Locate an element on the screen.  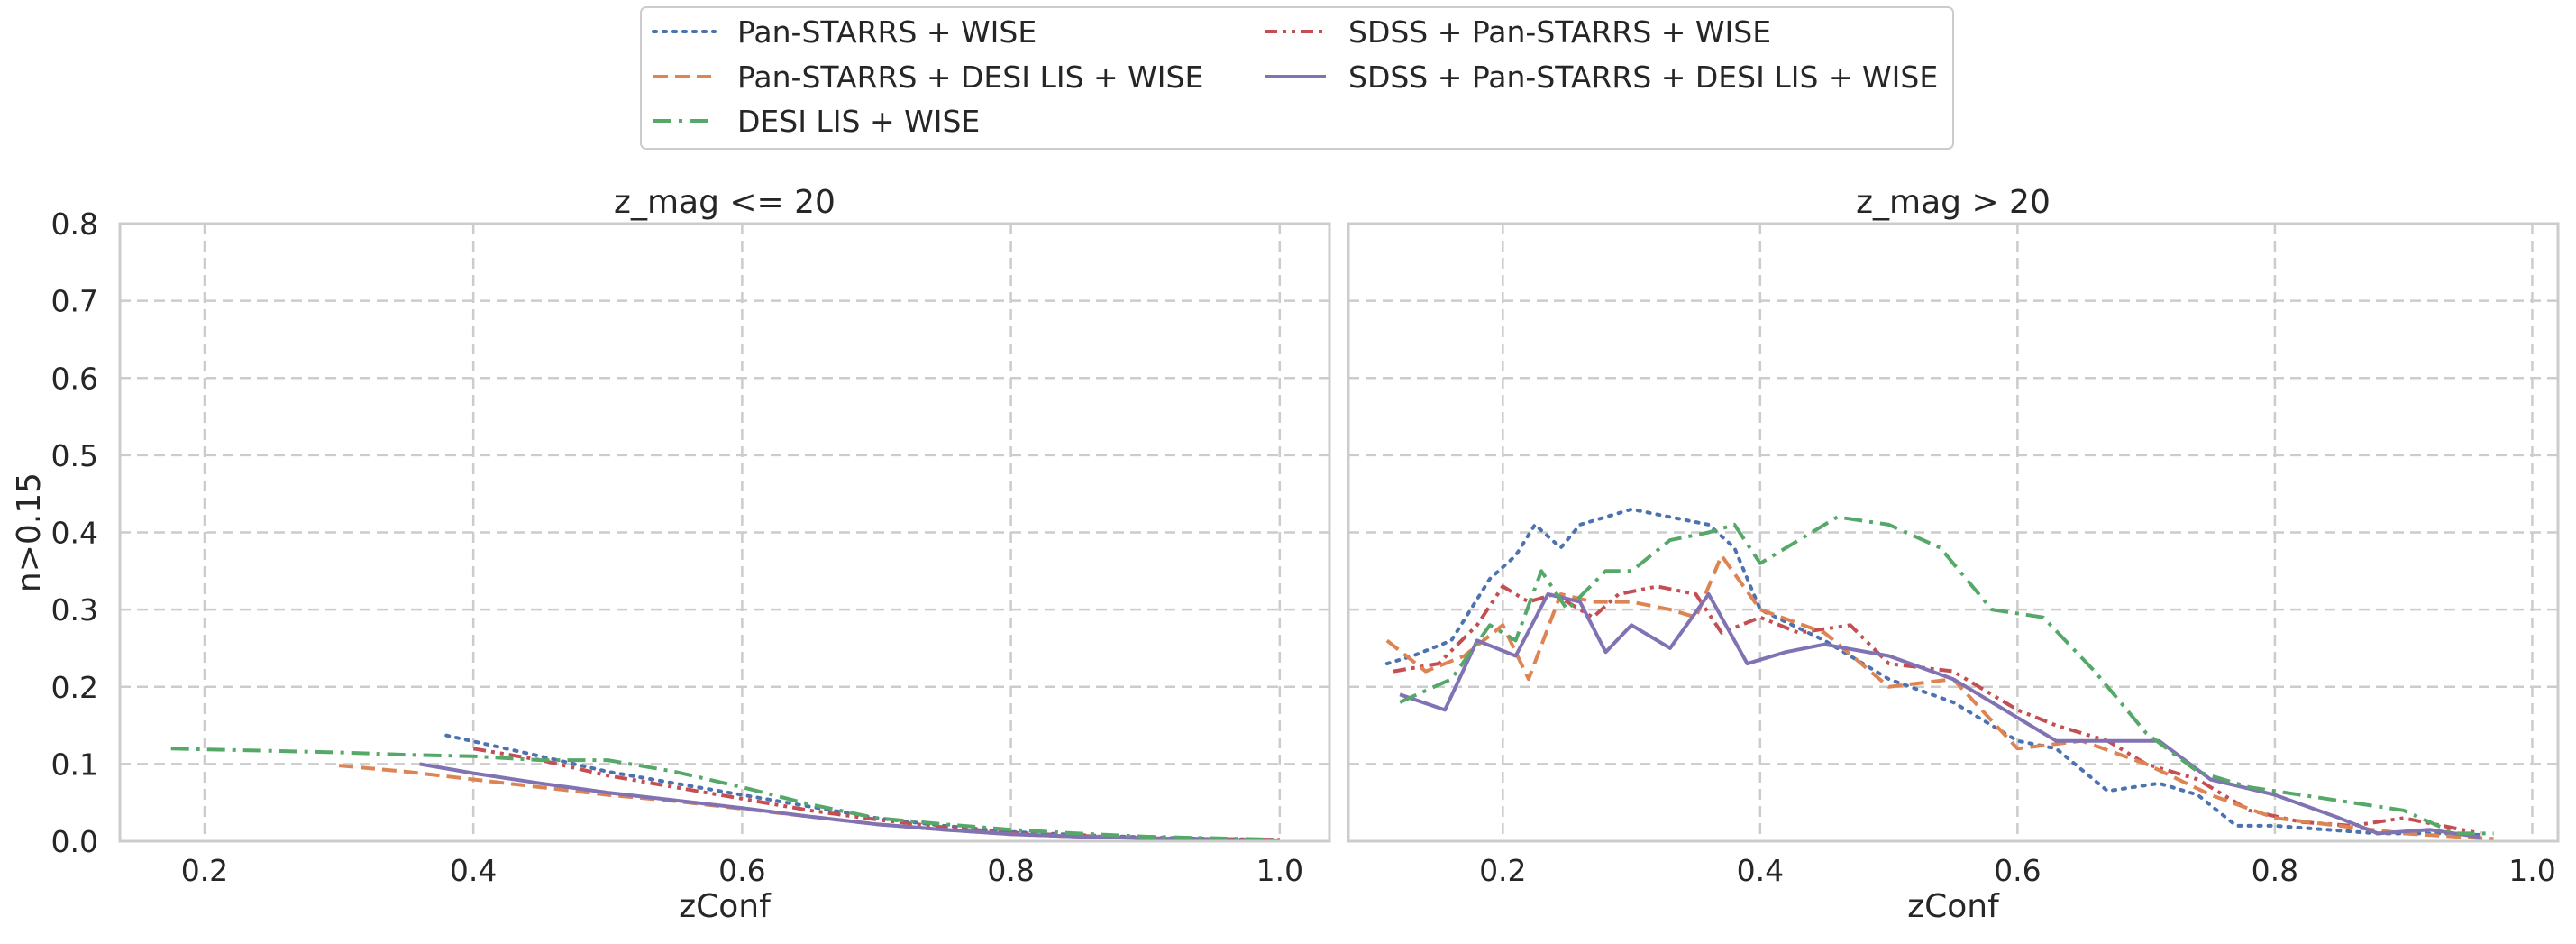
y-tick-label: 0.1 is located at coordinates (74, 765).